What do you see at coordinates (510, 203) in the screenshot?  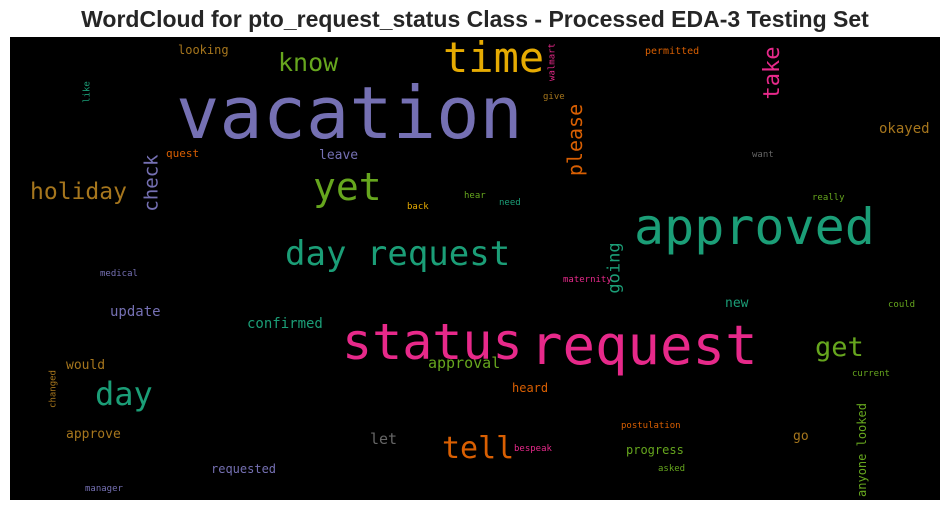 I see `word-need: need` at bounding box center [510, 203].